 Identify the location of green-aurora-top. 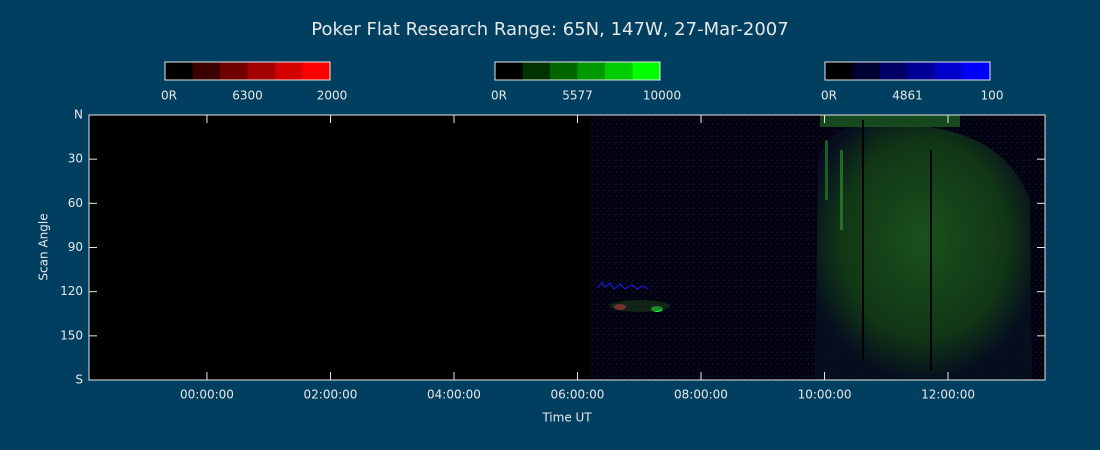
(890, 121).